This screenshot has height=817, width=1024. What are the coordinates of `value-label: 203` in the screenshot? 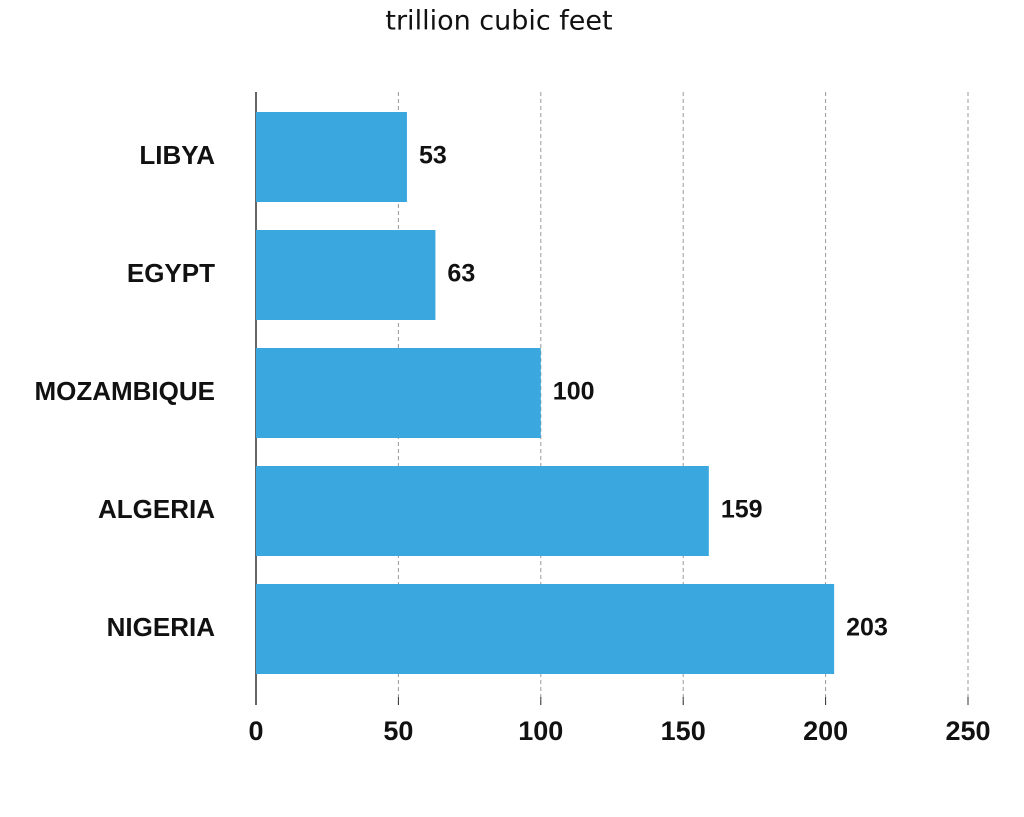 It's located at (867, 628).